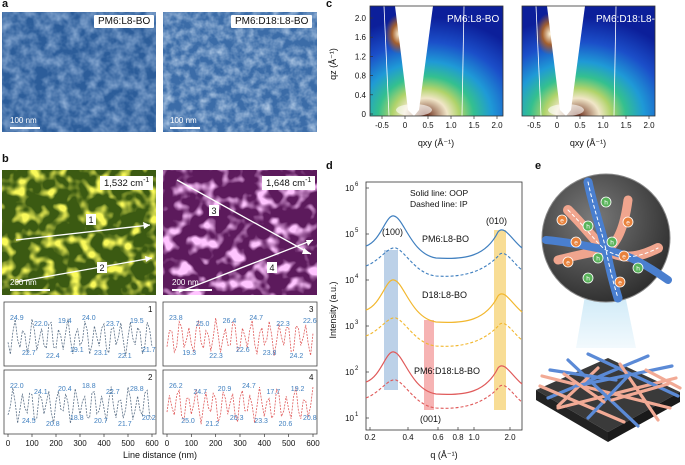 Image resolution: width=685 pixels, height=465 pixels. What do you see at coordinates (216, 356) in the screenshot?
I see `profile-label: 22.3` at bounding box center [216, 356].